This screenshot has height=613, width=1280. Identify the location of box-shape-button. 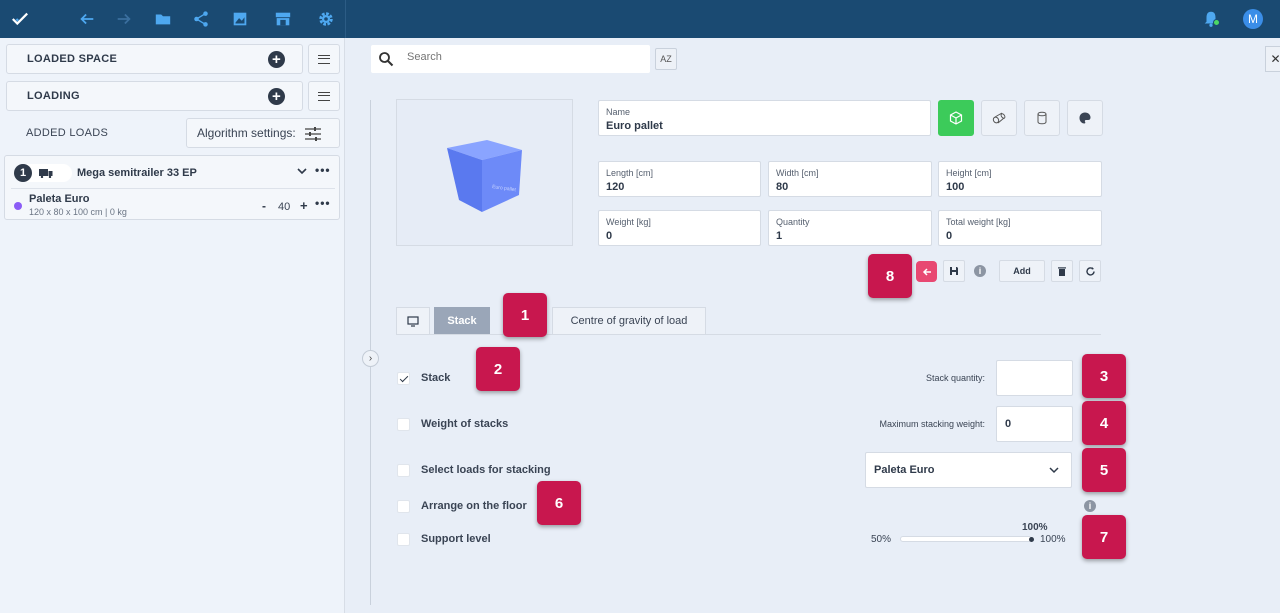
(956, 118).